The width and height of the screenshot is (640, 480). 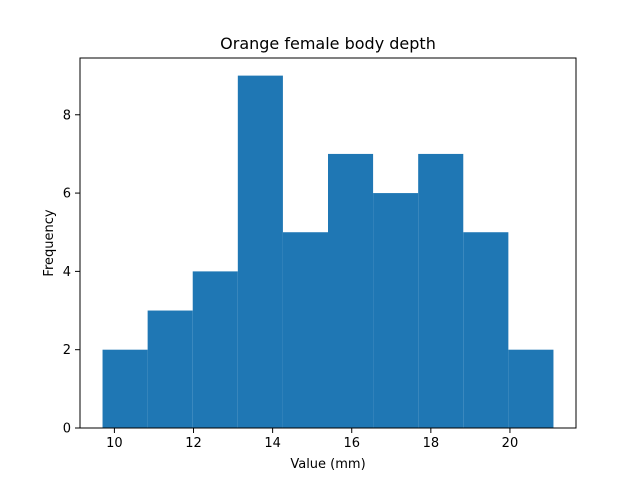 I want to click on y-axis-ticks: 0 2 4 6 8, so click(x=71, y=272).